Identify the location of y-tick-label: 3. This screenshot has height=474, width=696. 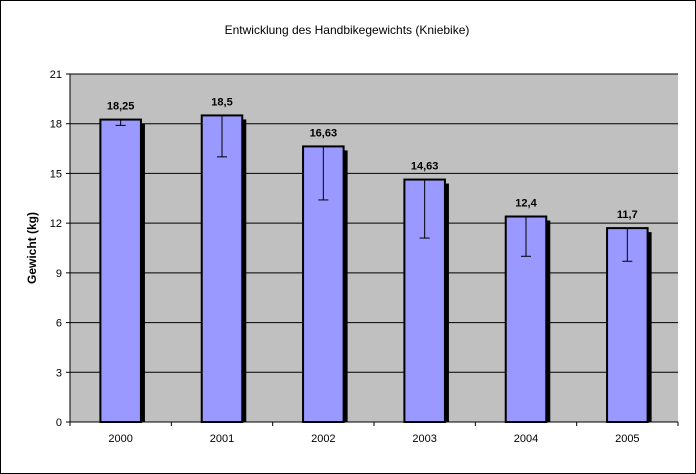
(59, 373).